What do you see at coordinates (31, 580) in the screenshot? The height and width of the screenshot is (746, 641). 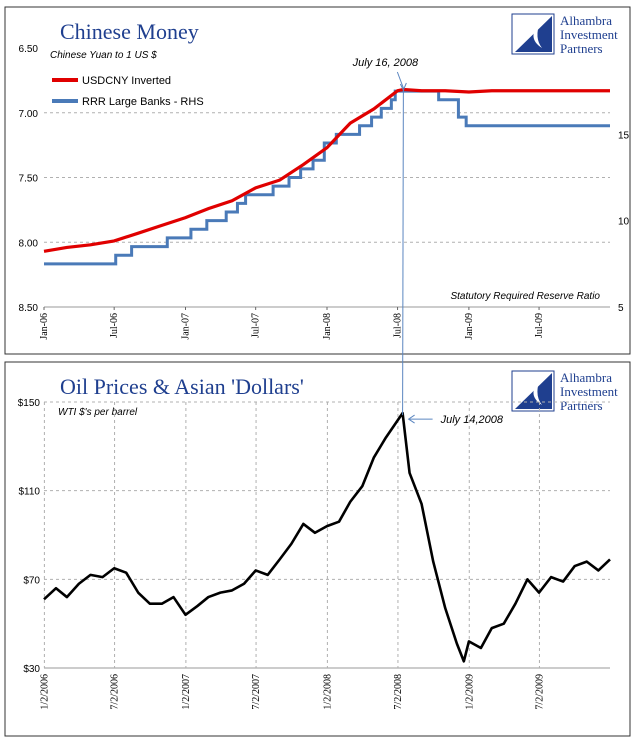 I see `y-tick-label-bottom: $70` at bounding box center [31, 580].